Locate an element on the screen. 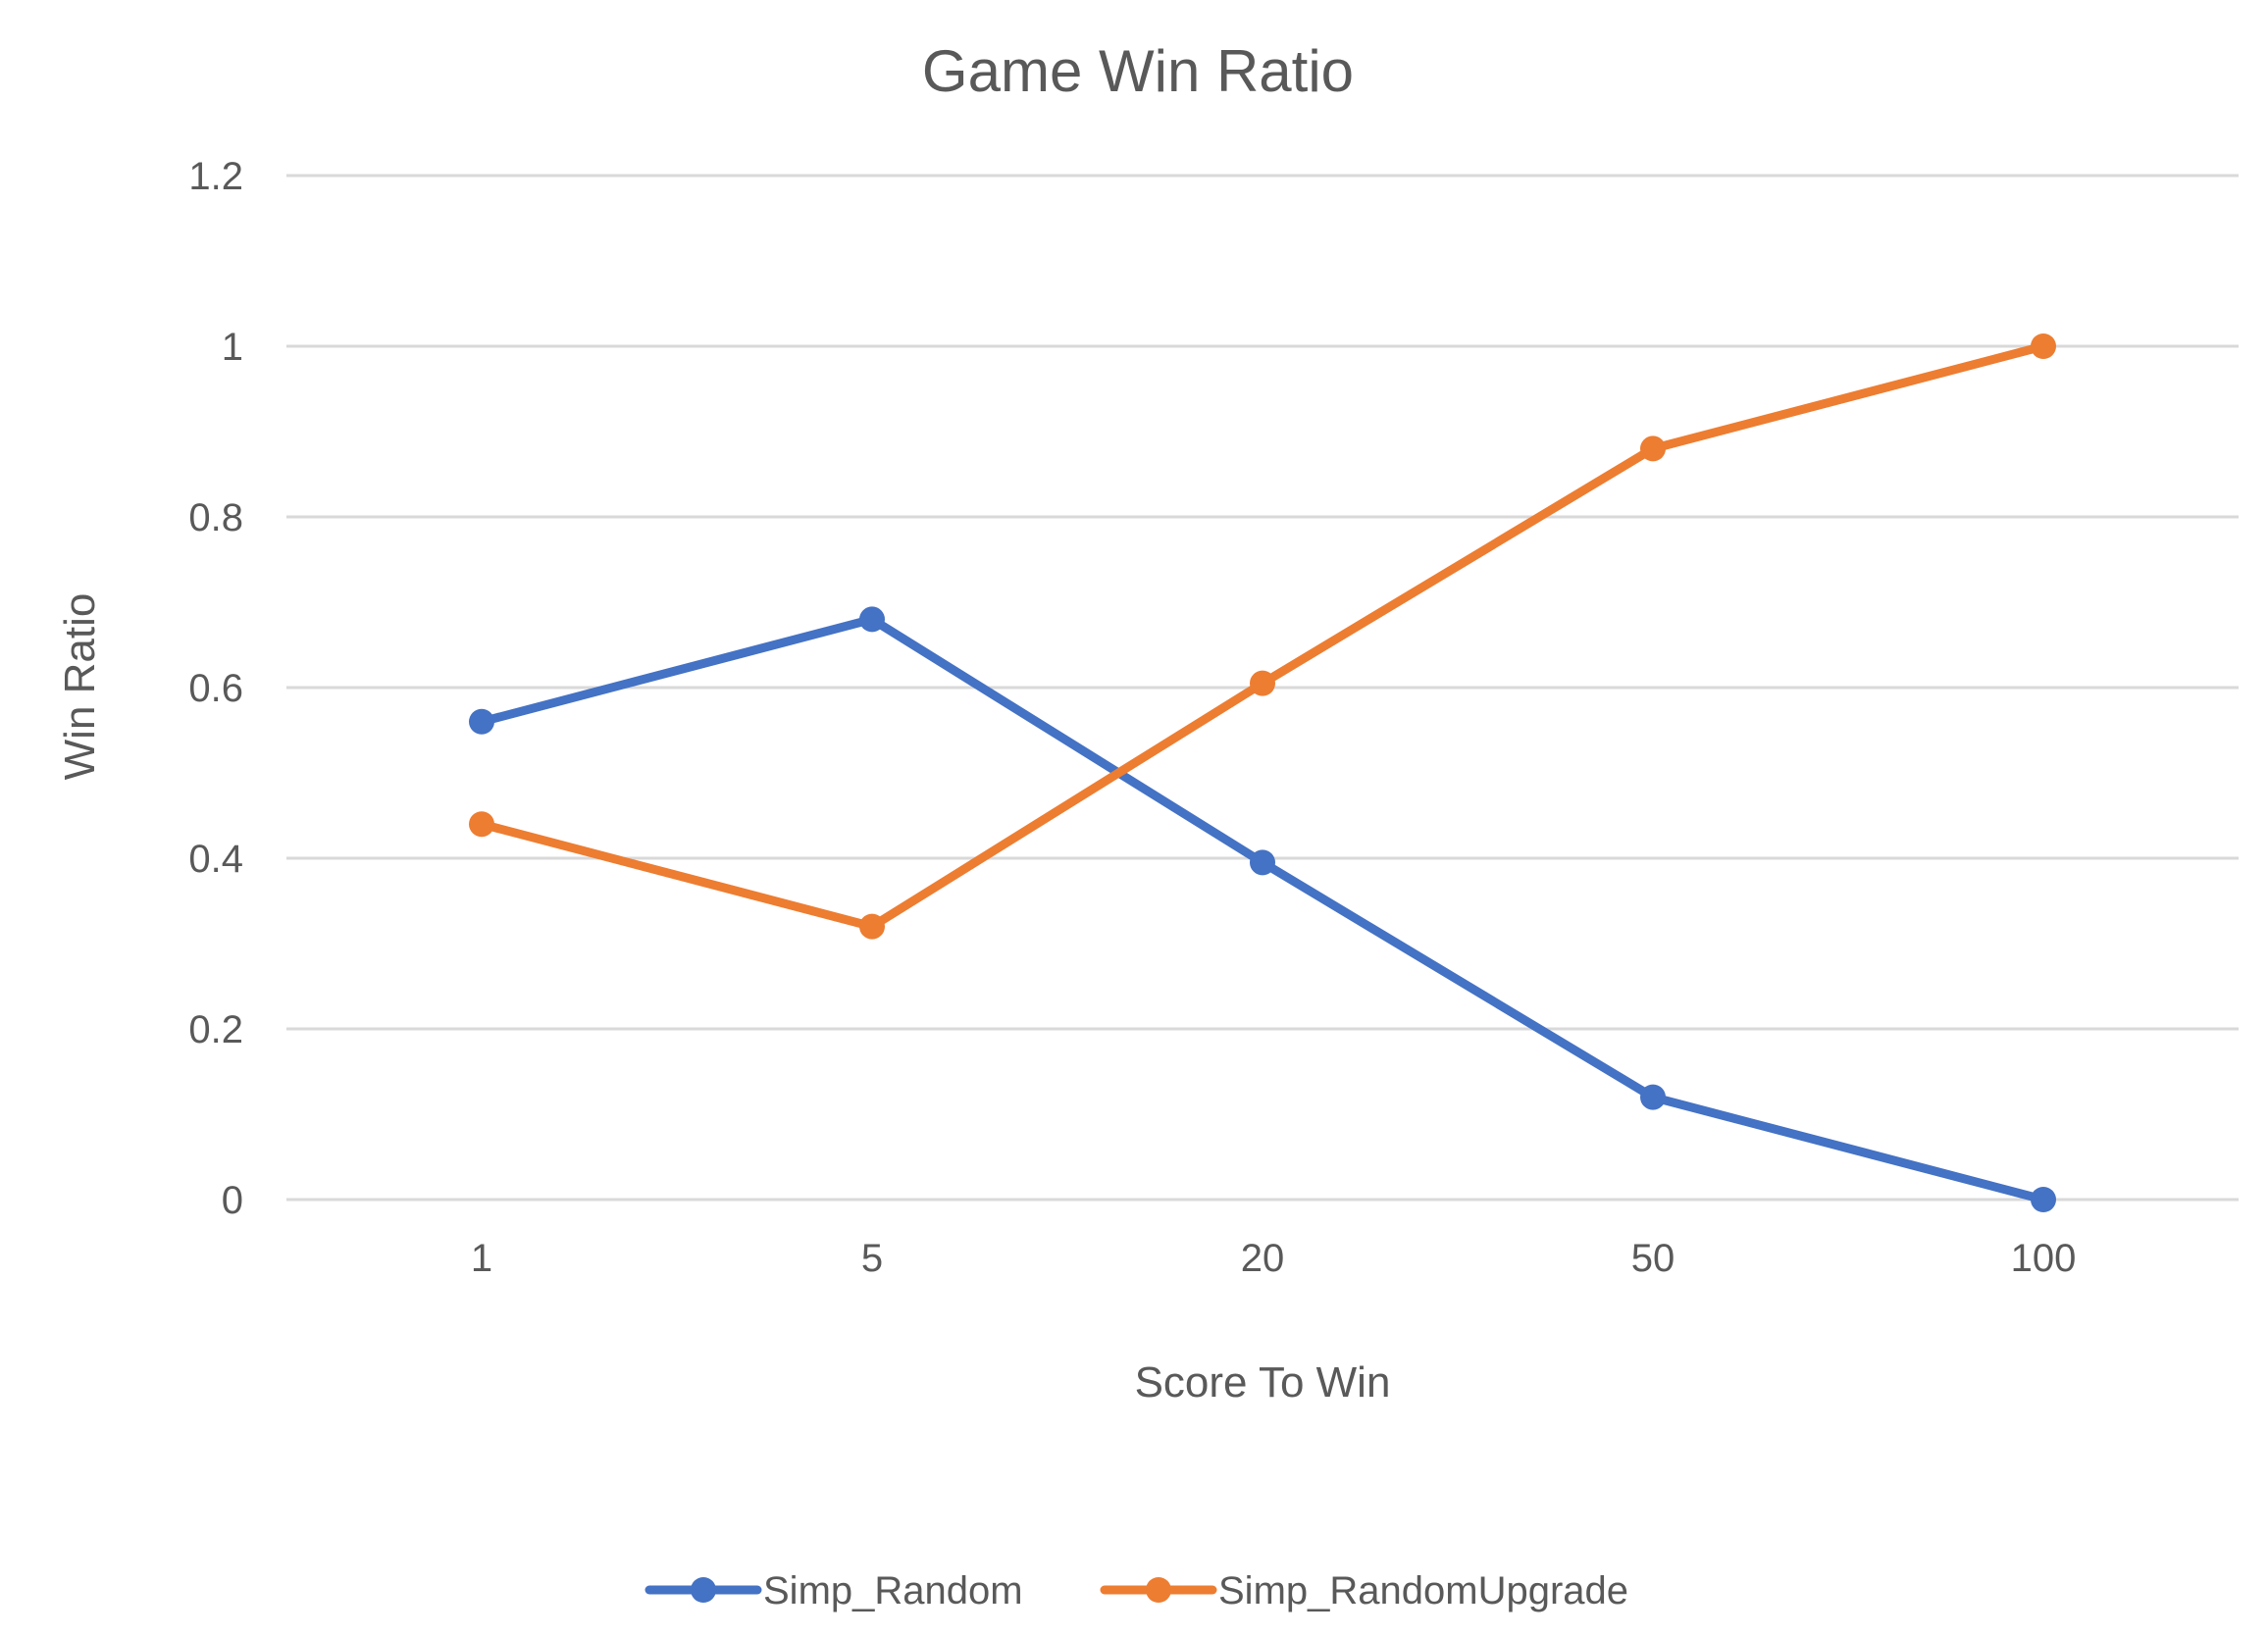  legend-item-Simp_Random: Simp_Random is located at coordinates (834, 1590).